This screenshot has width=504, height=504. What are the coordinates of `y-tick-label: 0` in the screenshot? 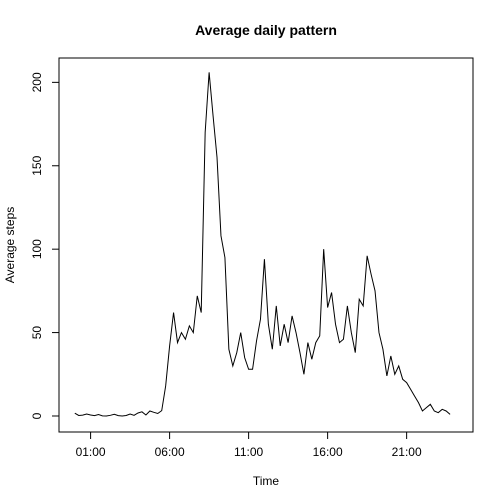 It's located at (37, 415).